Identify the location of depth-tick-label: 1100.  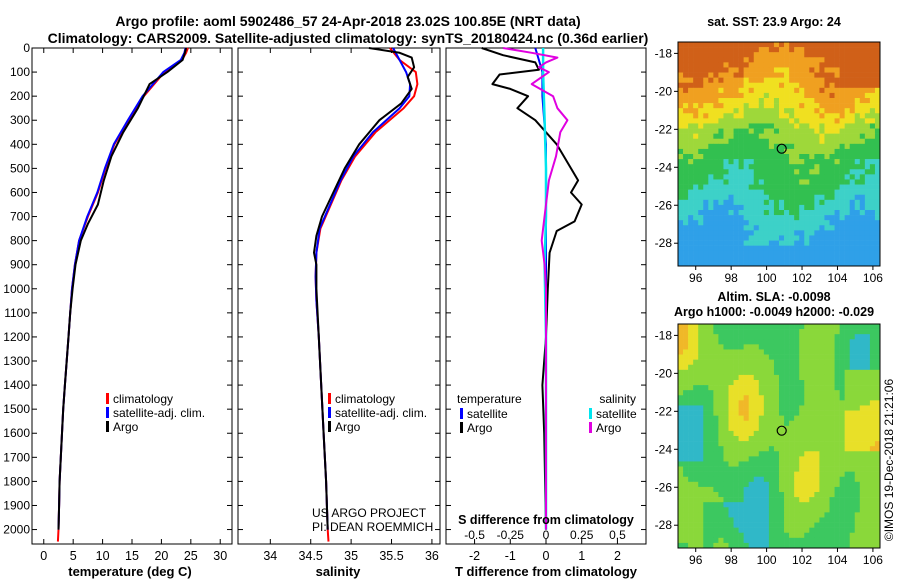
(17, 313).